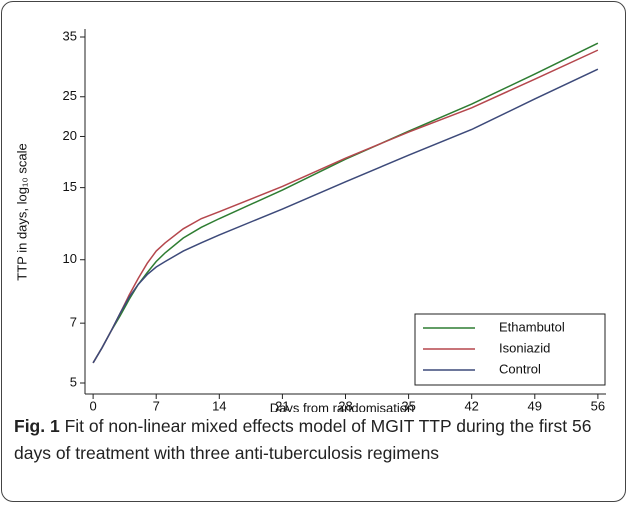 Image resolution: width=629 pixels, height=505 pixels. I want to click on y-tick-label: 20, so click(70, 135).